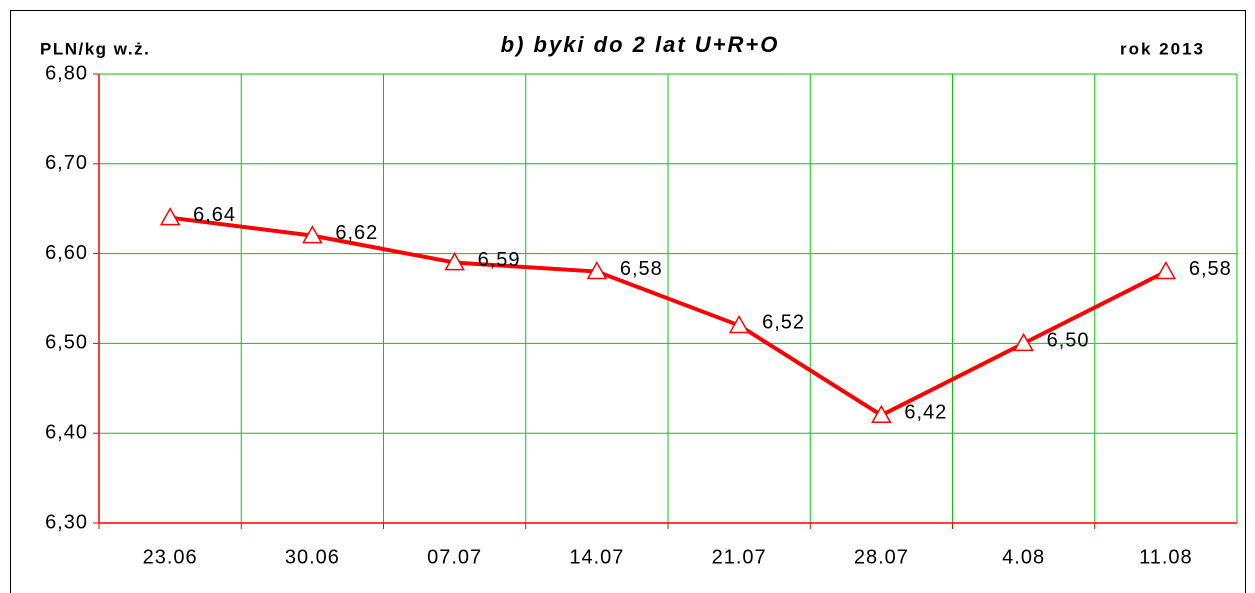 This screenshot has height=593, width=1255. Describe the element at coordinates (356, 233) in the screenshot. I see `data-label: 6,62` at that location.